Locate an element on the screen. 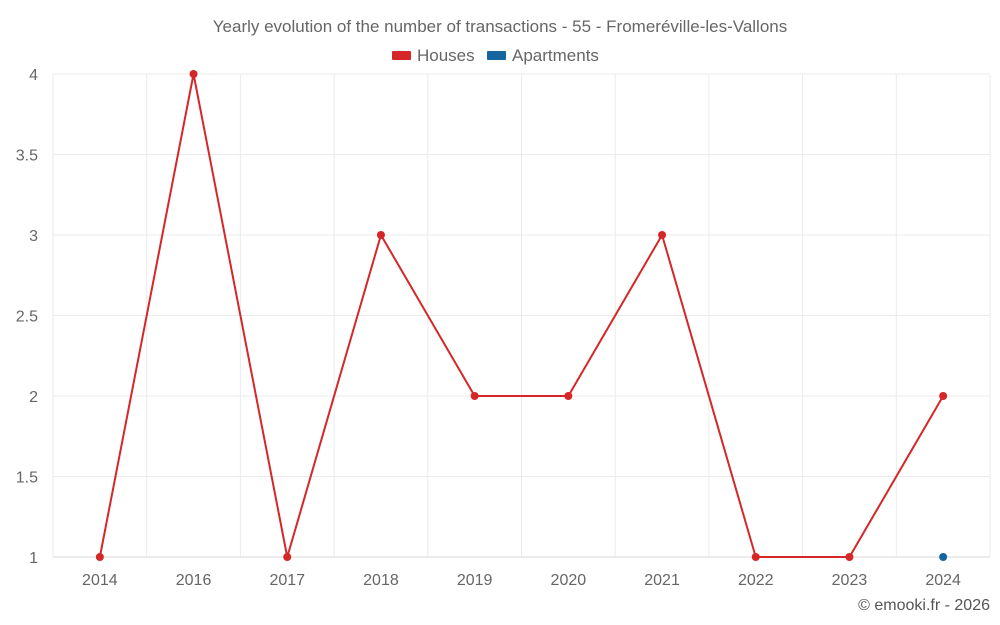 Image resolution: width=1000 pixels, height=625 pixels. y-tick-label: 2.5 is located at coordinates (27, 317).